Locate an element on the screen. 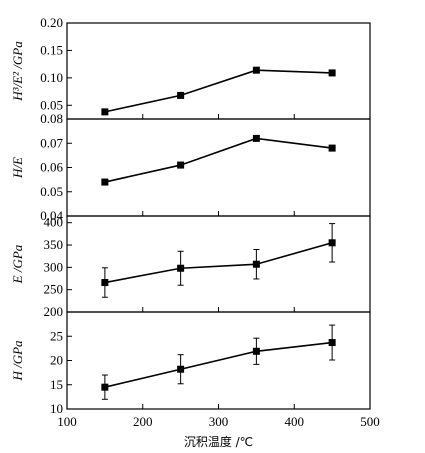  x-axis-label: 沉积温度 /℃ is located at coordinates (218, 441).